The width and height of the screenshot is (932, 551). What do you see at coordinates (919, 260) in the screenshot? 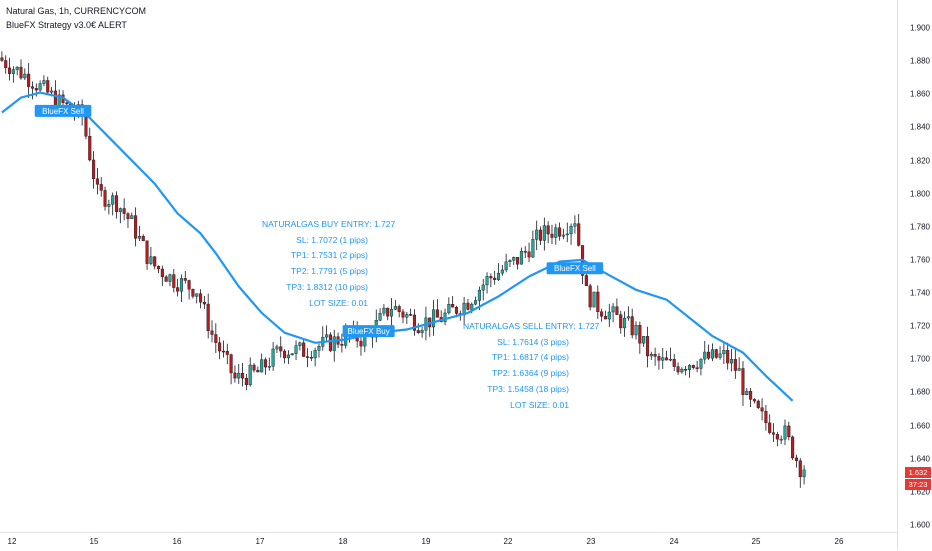
I see `y-tick-label: 1.760` at bounding box center [919, 260].